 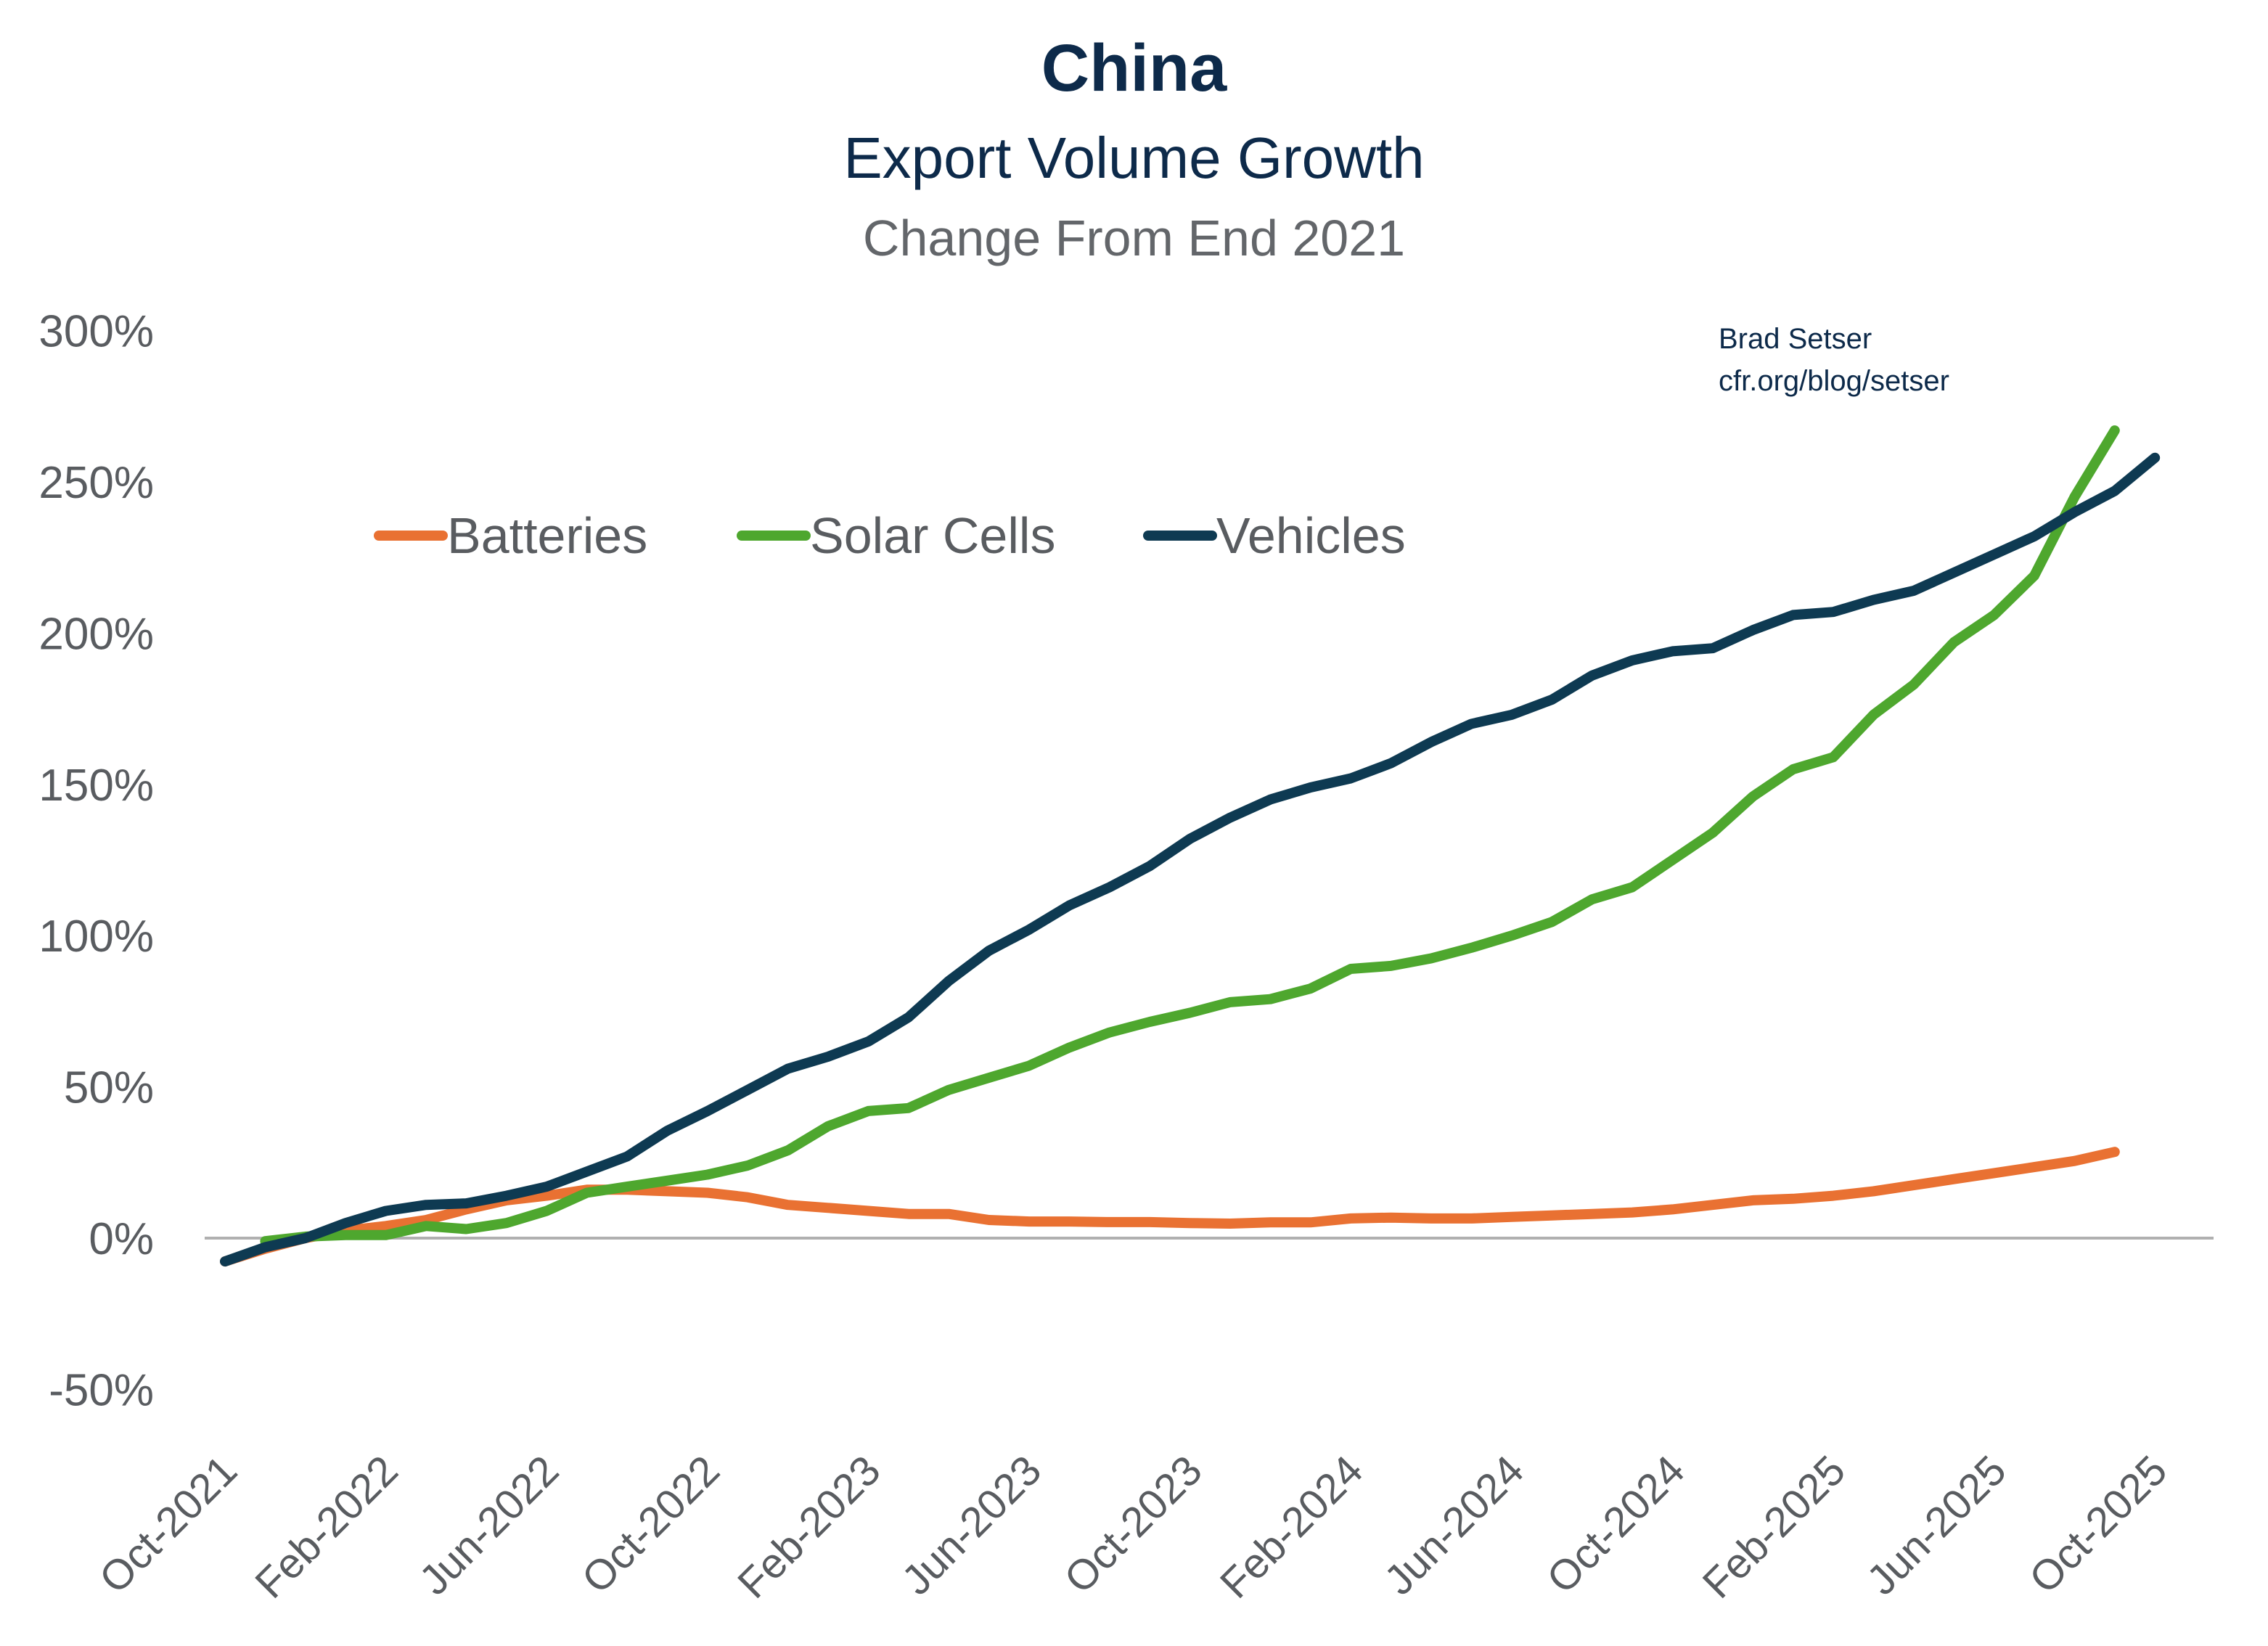 I want to click on y-tick-label: 50%, so click(x=109, y=1088).